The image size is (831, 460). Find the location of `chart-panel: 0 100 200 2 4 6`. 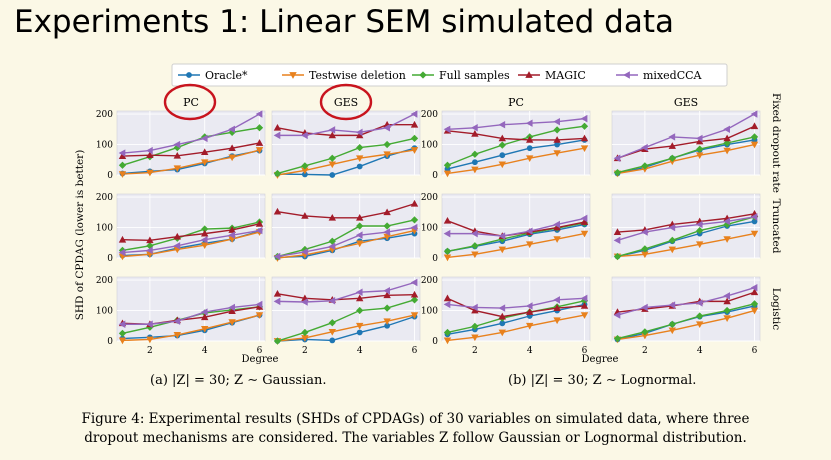

chart-panel: 0 100 200 2 4 6 is located at coordinates (181, 316).